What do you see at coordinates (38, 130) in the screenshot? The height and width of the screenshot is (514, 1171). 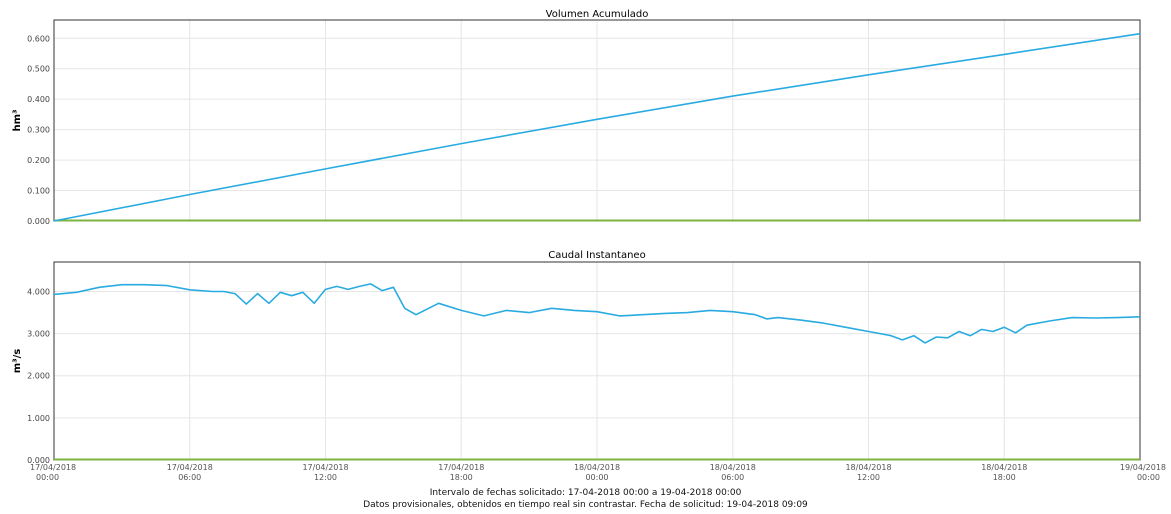 I see `y-tick-label: 0.300` at bounding box center [38, 130].